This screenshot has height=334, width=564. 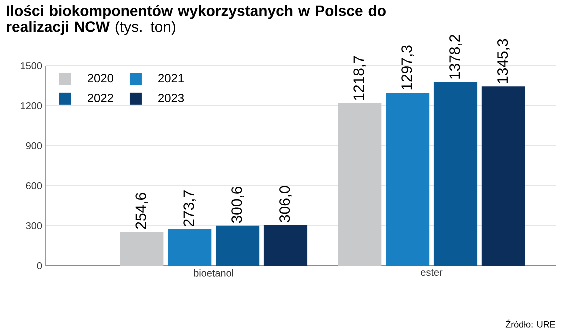 I want to click on text: Źródło: URE, so click(x=531, y=324).